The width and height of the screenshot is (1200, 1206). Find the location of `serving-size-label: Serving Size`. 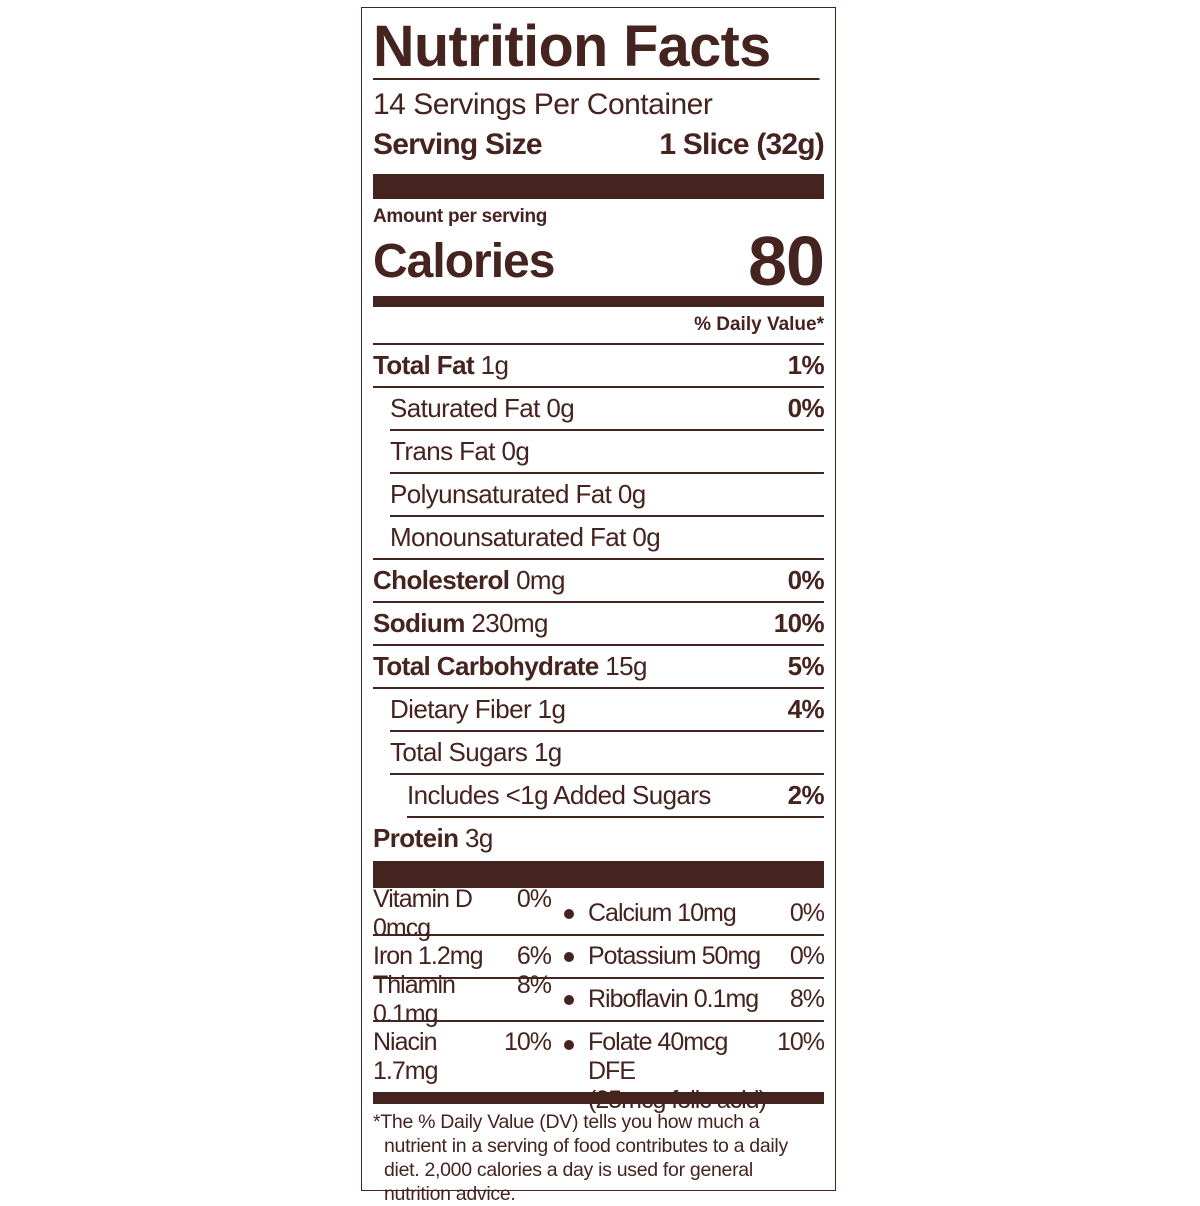

serving-size-label: Serving Size is located at coordinates (458, 144).